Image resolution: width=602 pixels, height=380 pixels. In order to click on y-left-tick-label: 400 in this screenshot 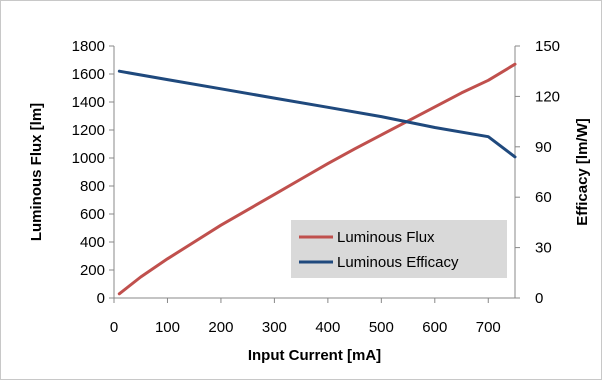, I will do `click(92, 242)`.